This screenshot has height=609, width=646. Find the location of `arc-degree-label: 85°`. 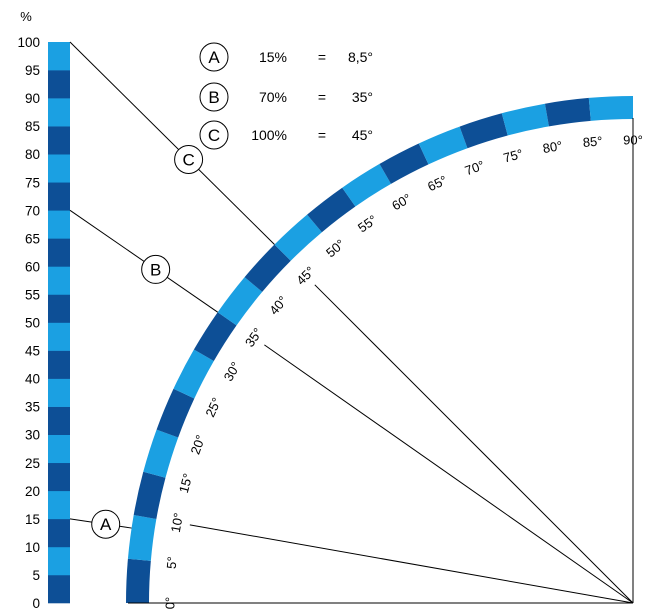

arc-degree-label: 85° is located at coordinates (592, 141).